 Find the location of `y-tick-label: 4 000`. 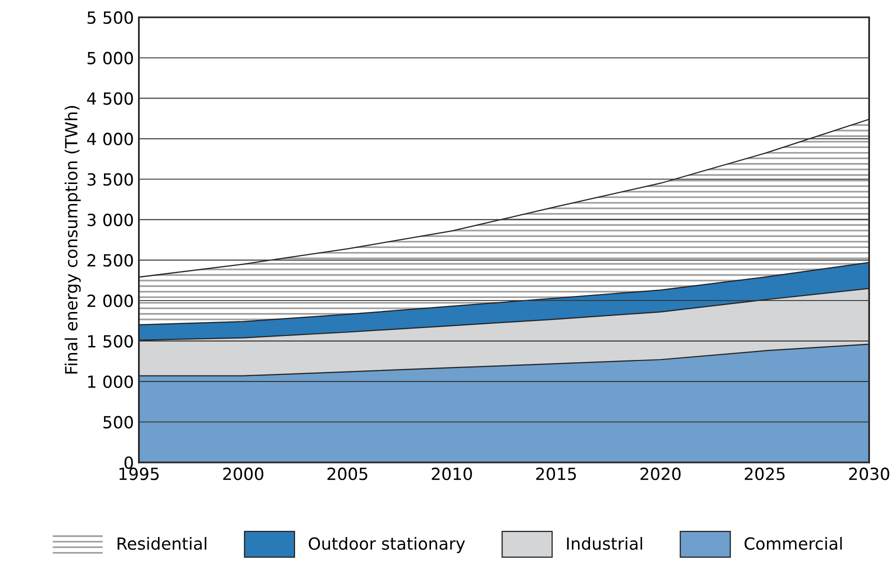

y-tick-label: 4 000 is located at coordinates (110, 139).